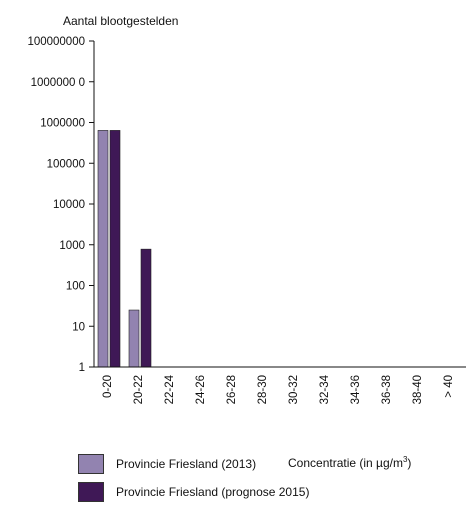  What do you see at coordinates (91, 464) in the screenshot?
I see `legend-swatch-2013` at bounding box center [91, 464].